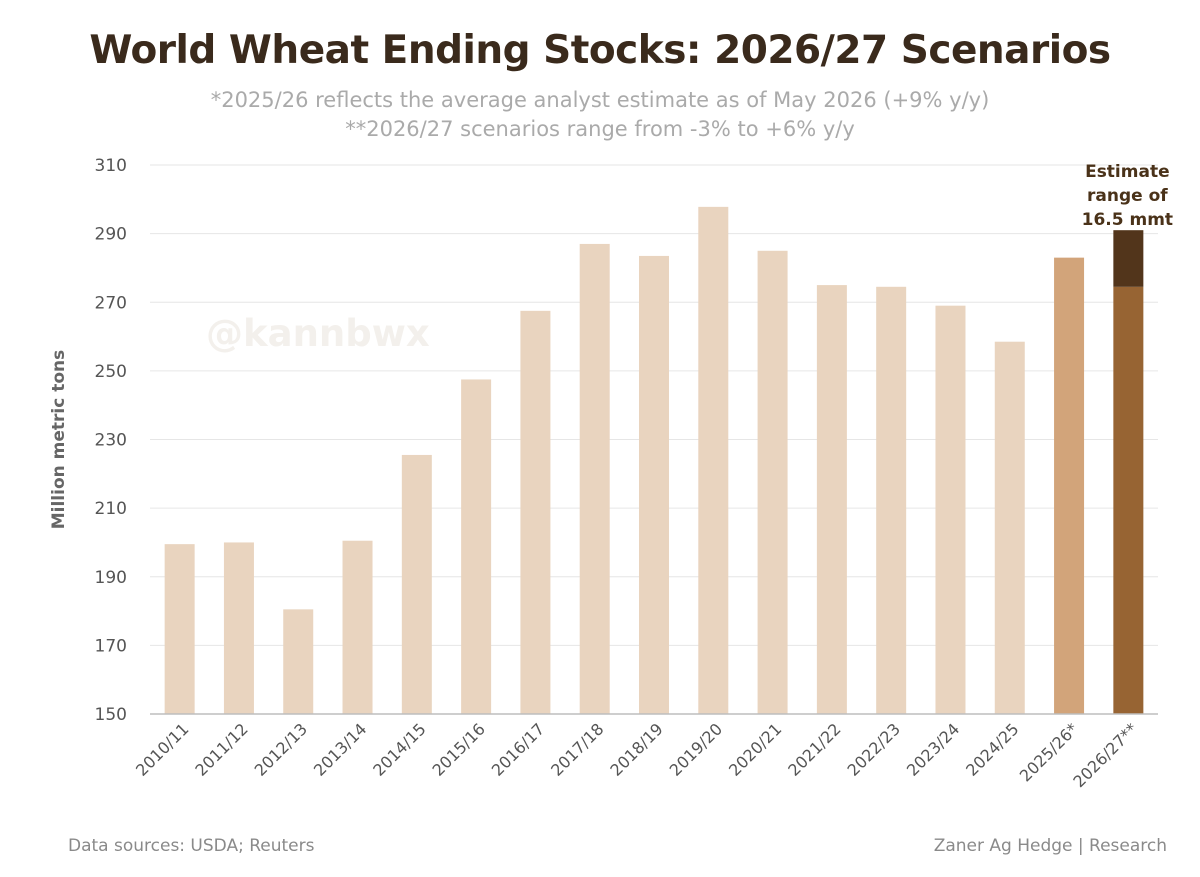  I want to click on x-tick-label: 2020/21, so click(755, 749).